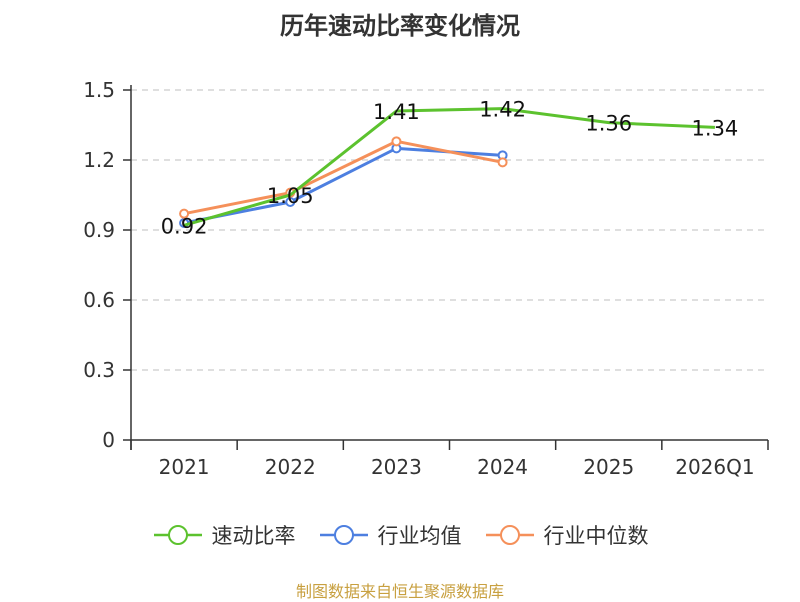 This screenshot has width=800, height=602. I want to click on legend: 速动比率 行业均值 行业中位数, so click(400, 535).